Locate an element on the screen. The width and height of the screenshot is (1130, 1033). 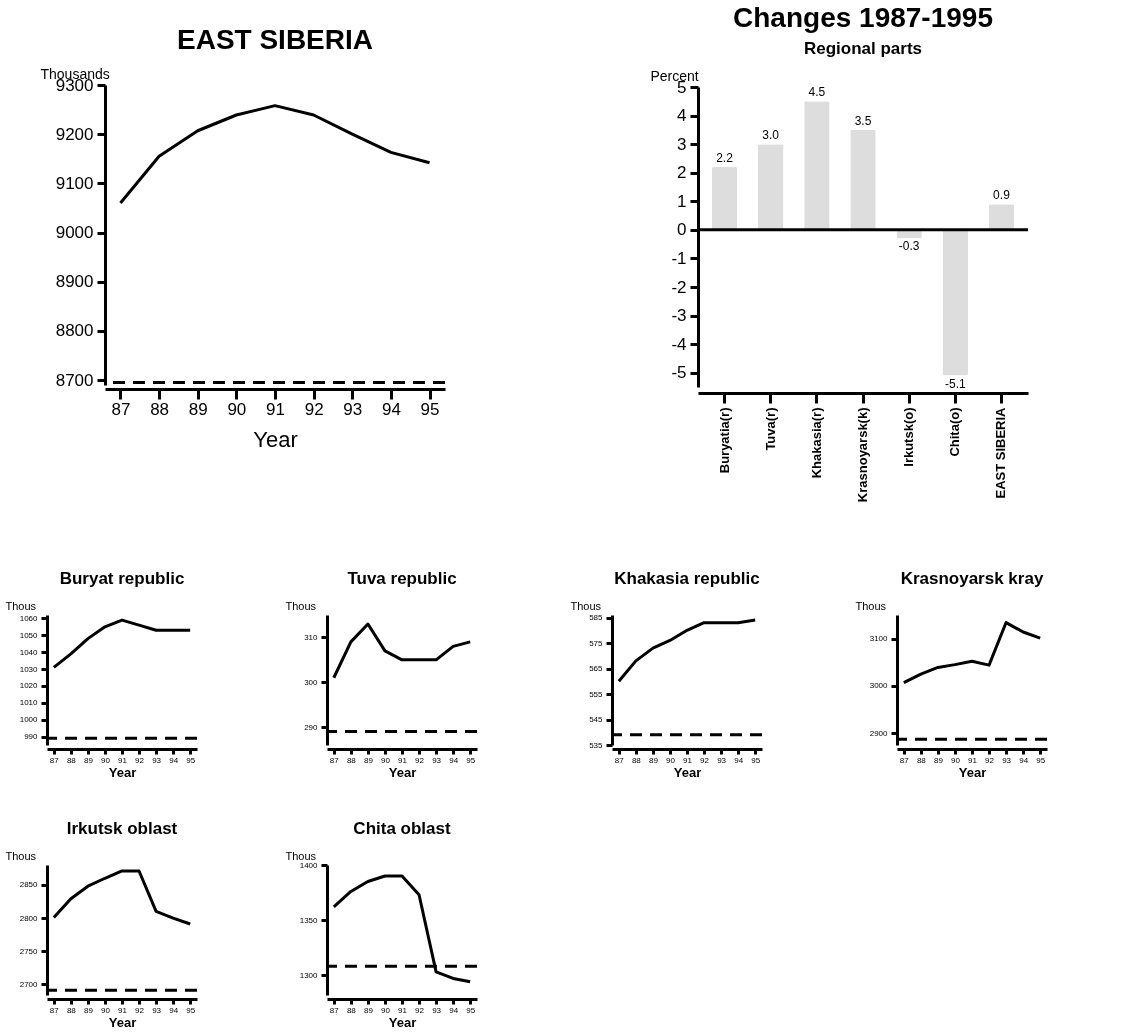
x-tick-label: Irkutsk(o) is located at coordinates (909, 437).